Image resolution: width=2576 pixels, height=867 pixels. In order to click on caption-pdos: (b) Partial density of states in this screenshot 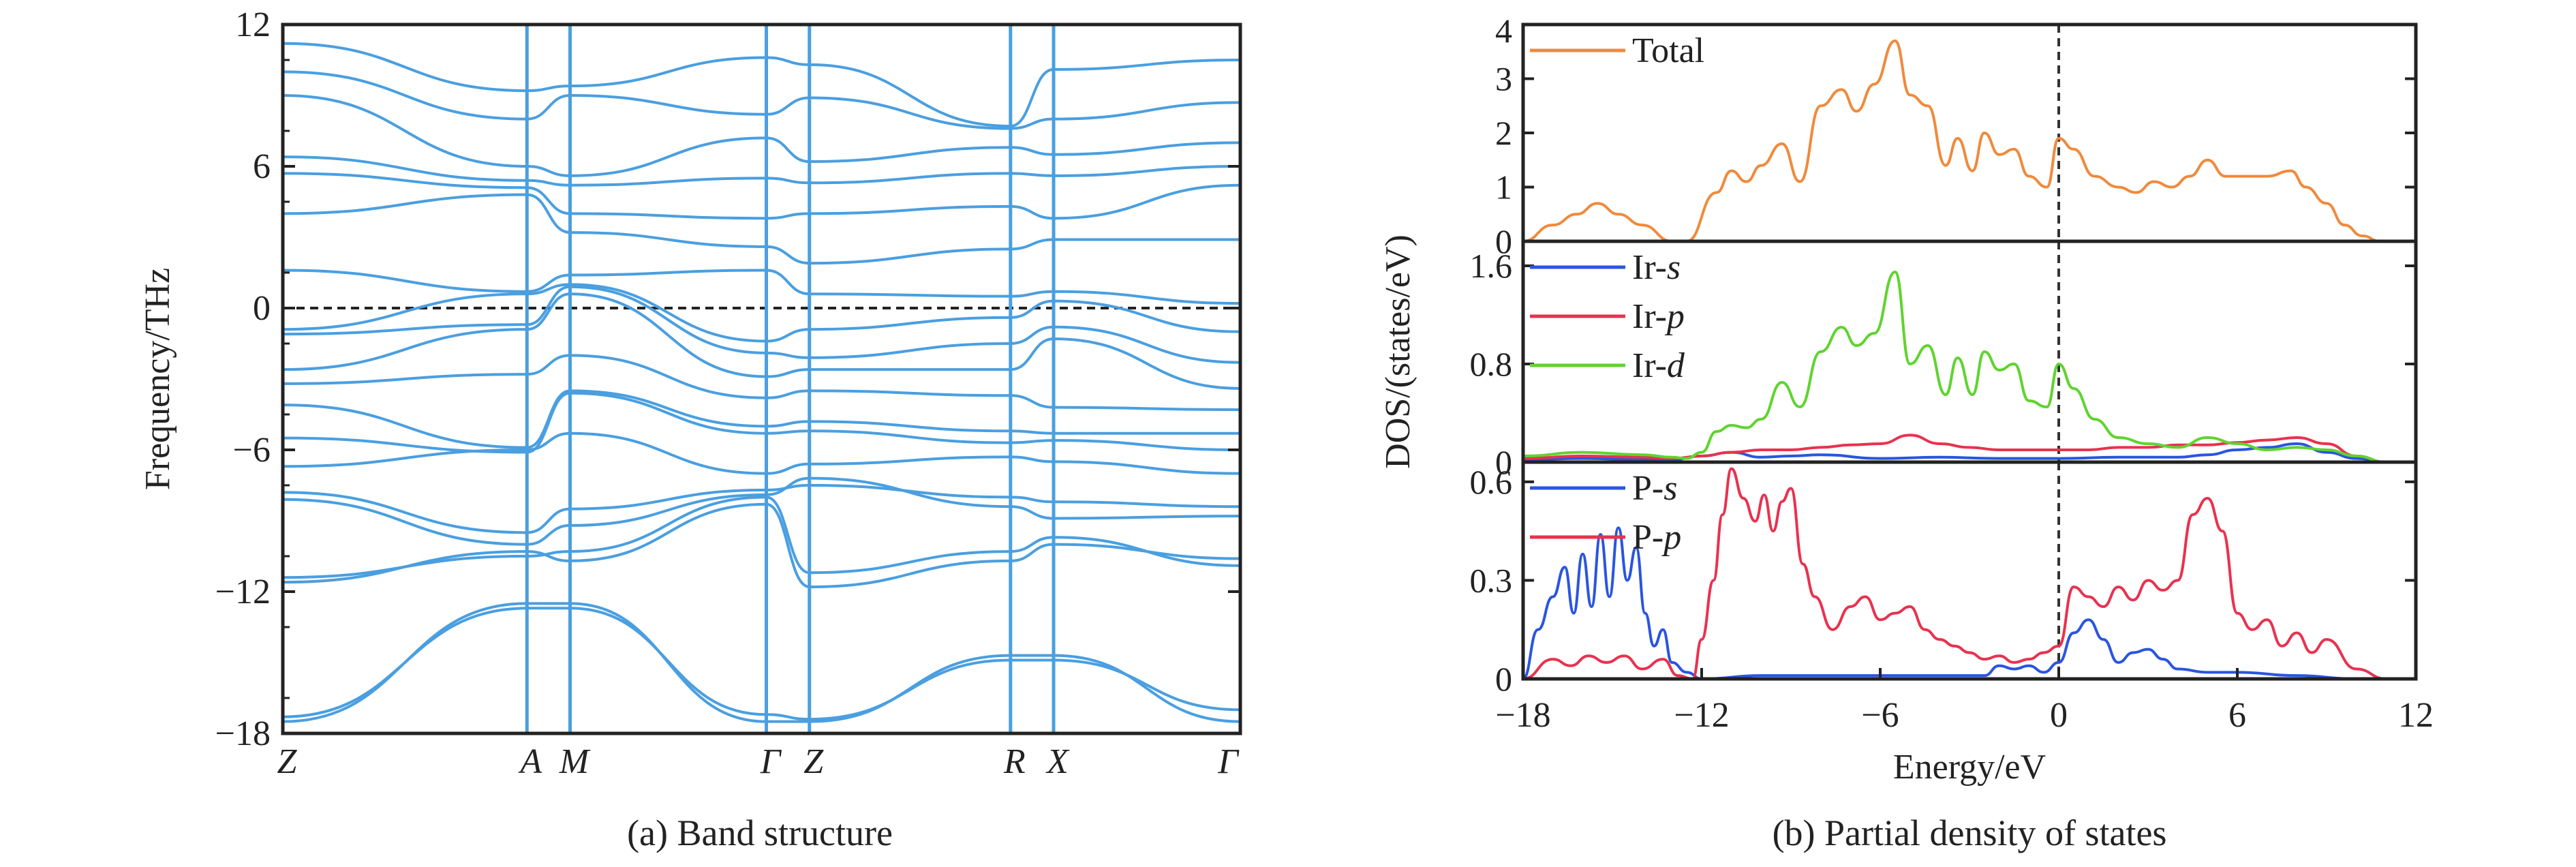, I will do `click(1970, 833)`.